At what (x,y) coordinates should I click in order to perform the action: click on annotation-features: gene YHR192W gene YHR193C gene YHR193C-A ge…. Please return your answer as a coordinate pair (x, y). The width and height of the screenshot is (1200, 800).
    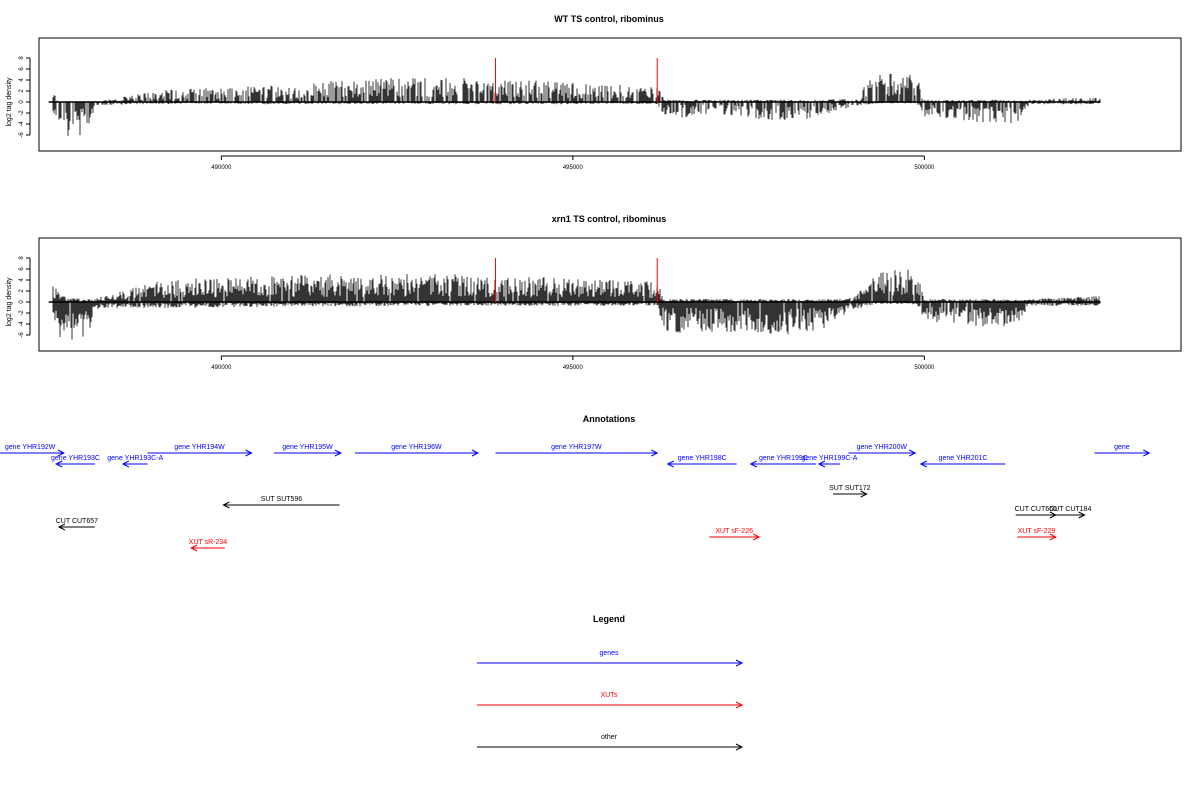
    Looking at the image, I should click on (575, 498).